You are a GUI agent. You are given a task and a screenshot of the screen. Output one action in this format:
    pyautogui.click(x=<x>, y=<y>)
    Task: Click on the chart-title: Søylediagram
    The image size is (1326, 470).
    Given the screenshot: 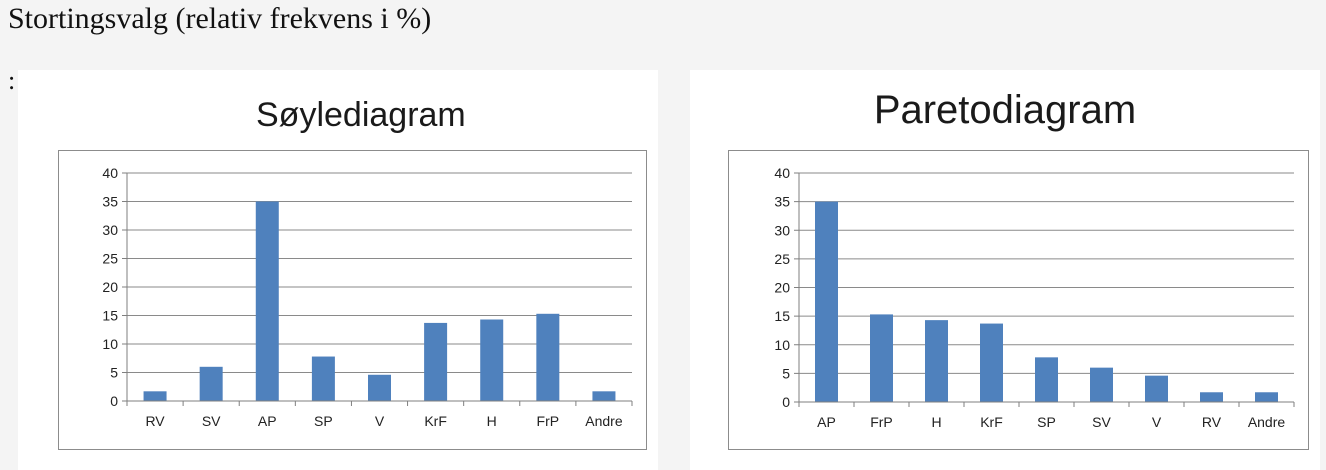 What is the action you would take?
    pyautogui.click(x=361, y=115)
    